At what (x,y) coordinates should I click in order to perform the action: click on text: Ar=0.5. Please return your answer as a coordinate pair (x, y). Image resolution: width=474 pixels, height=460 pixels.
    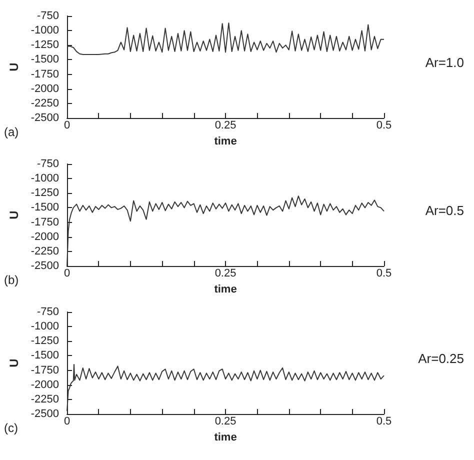
    Looking at the image, I should click on (444, 210).